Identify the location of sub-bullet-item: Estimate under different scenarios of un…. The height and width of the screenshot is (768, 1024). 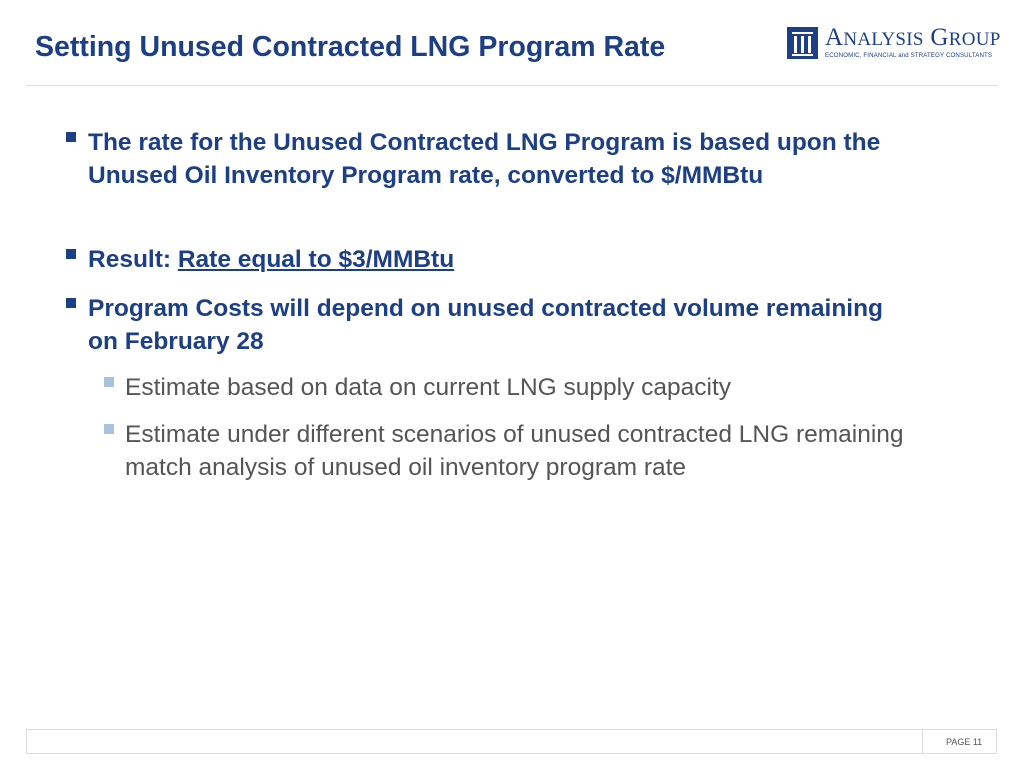
(514, 451).